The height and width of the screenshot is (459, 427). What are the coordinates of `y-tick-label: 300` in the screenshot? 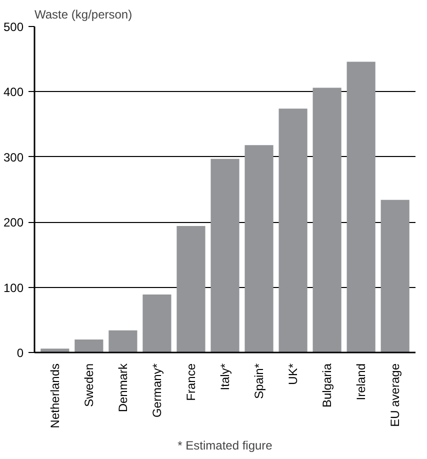 It's located at (13, 157).